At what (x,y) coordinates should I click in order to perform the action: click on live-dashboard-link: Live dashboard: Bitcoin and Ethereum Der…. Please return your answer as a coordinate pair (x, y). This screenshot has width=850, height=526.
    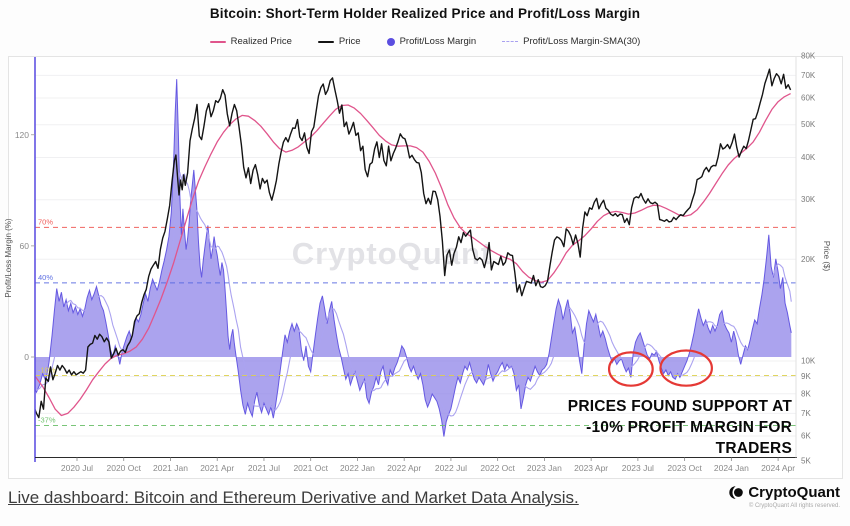
    Looking at the image, I should click on (293, 497).